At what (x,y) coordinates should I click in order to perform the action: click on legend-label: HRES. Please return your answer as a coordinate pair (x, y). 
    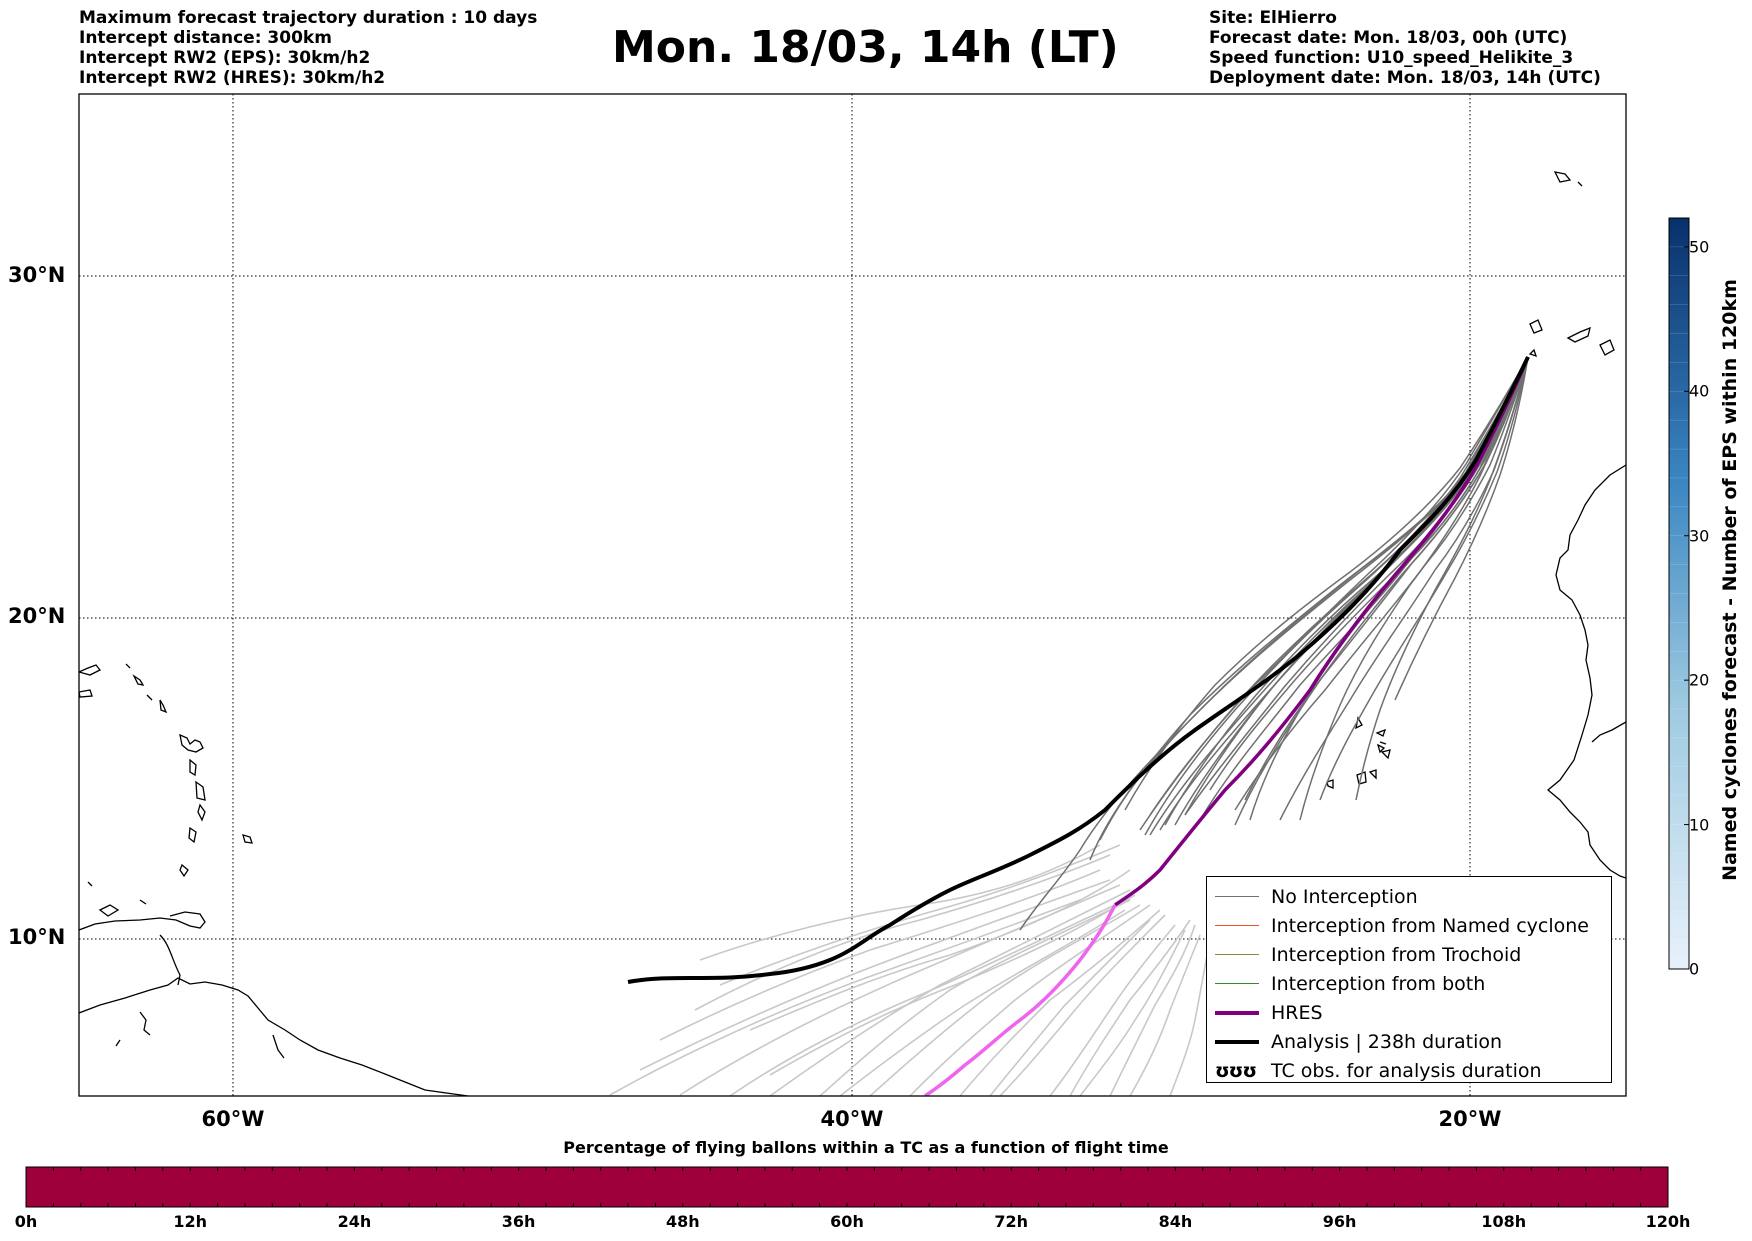
    Looking at the image, I should click on (1297, 1012).